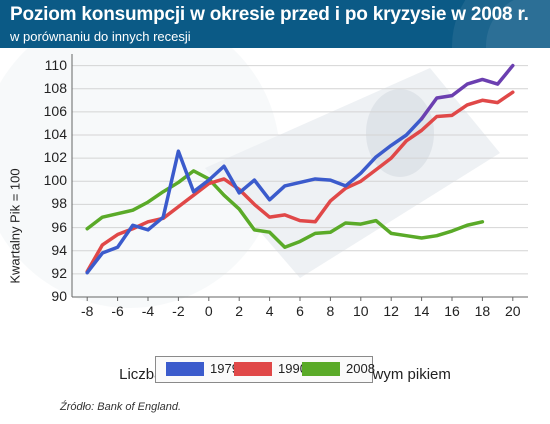 This screenshot has height=424, width=550. What do you see at coordinates (391, 311) in the screenshot?
I see `x-tick-label: 12` at bounding box center [391, 311].